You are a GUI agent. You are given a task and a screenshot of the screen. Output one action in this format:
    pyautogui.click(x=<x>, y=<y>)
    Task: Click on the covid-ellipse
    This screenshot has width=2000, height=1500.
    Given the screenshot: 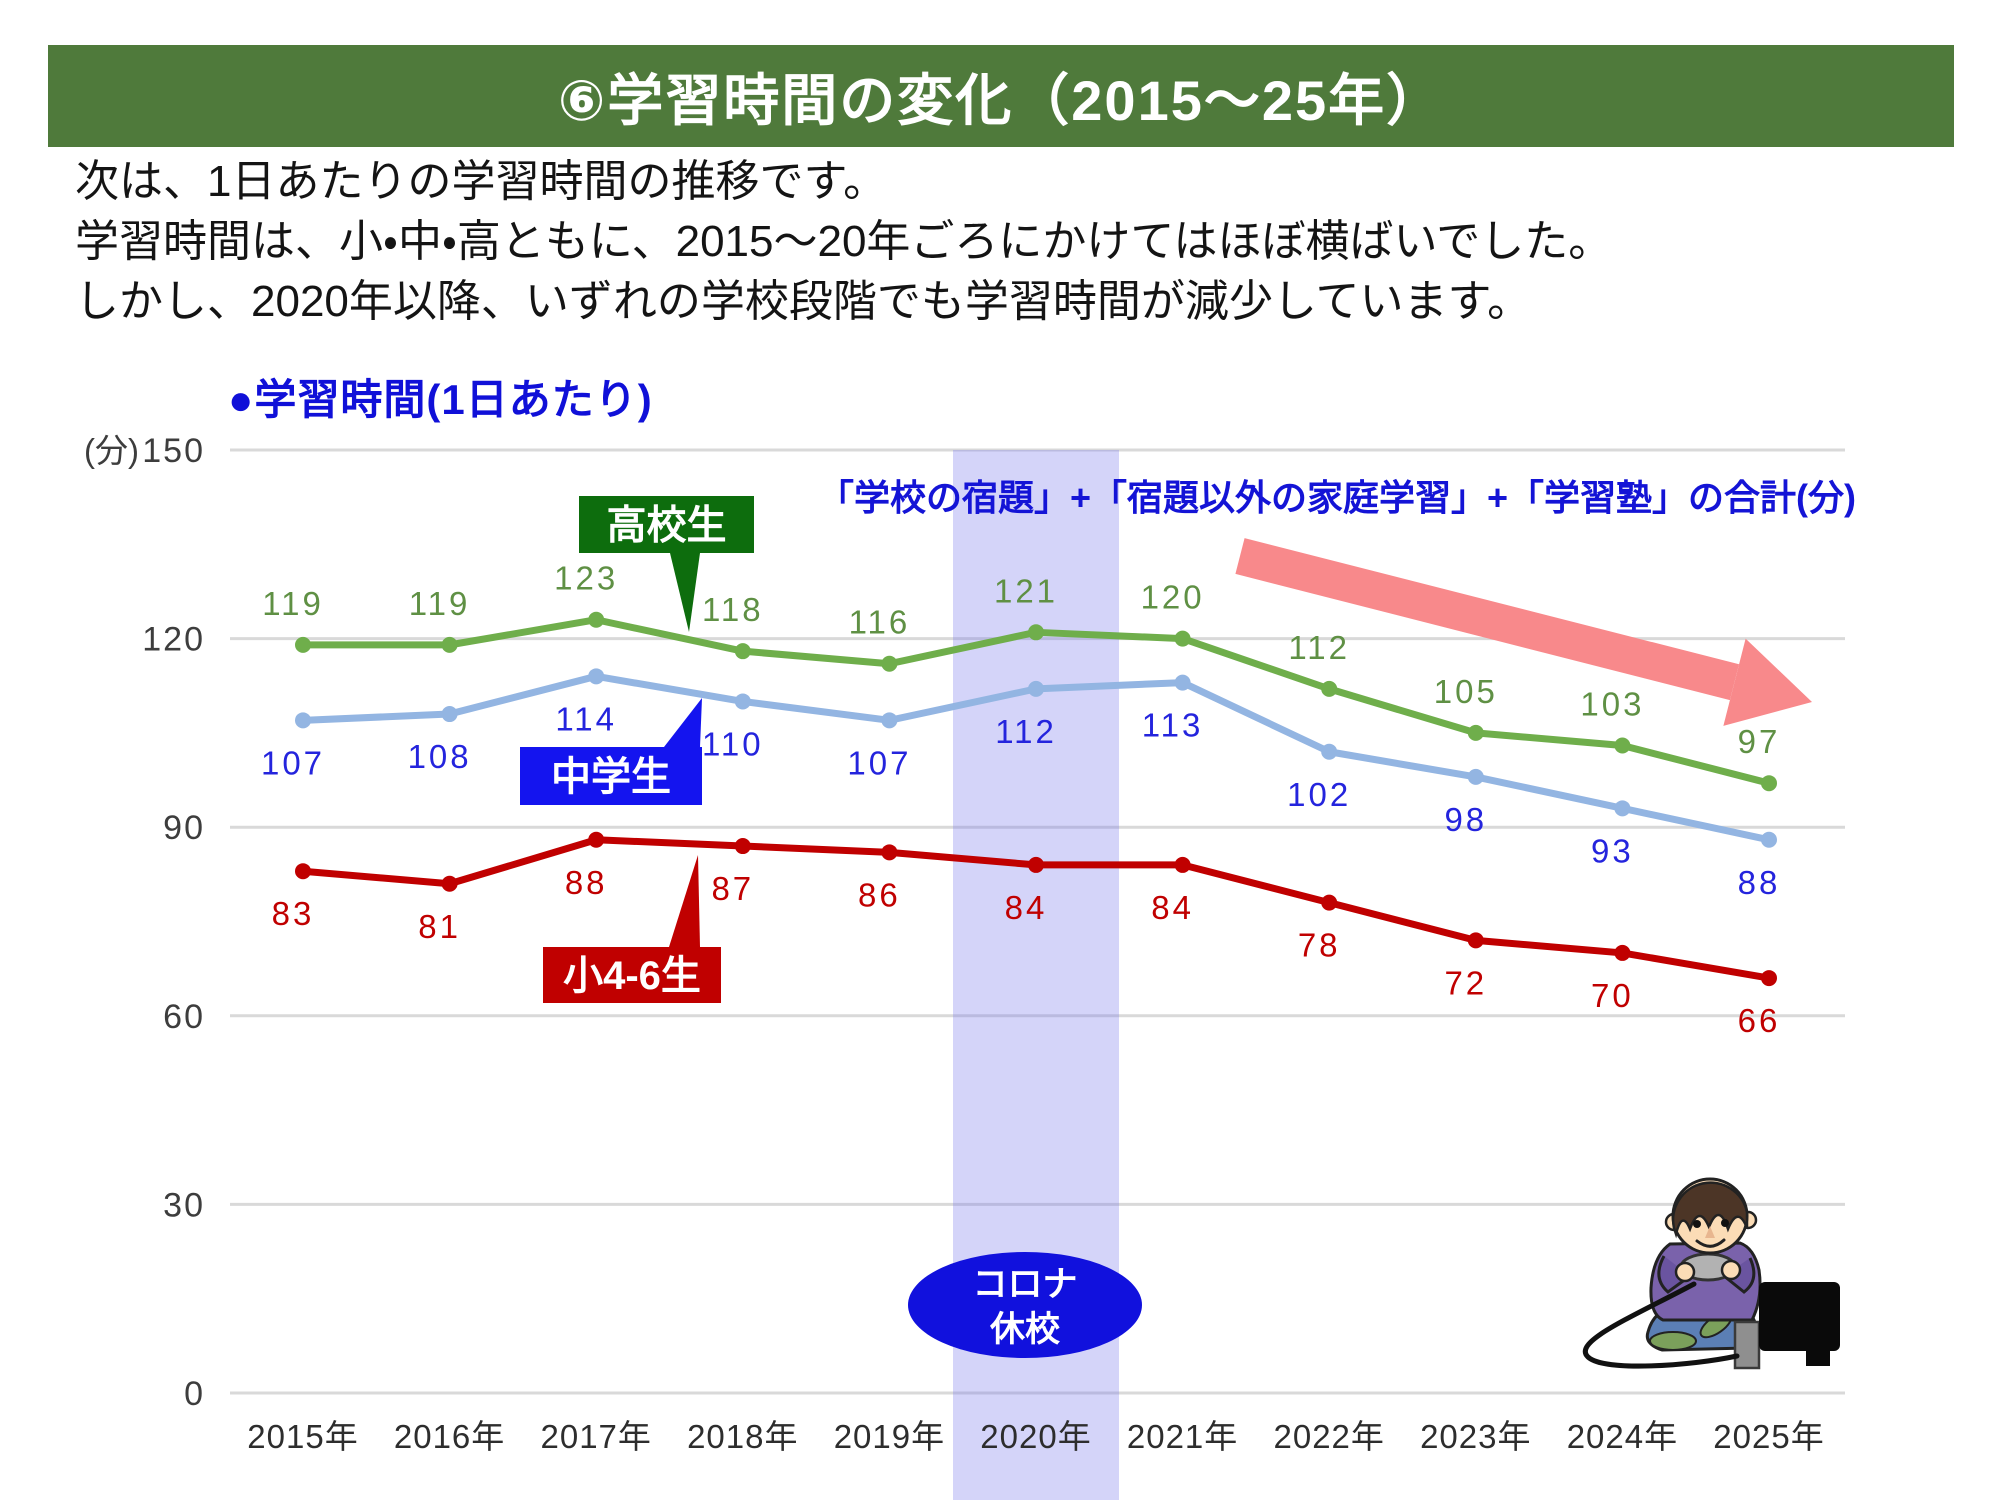 What is the action you would take?
    pyautogui.click(x=1025, y=1305)
    